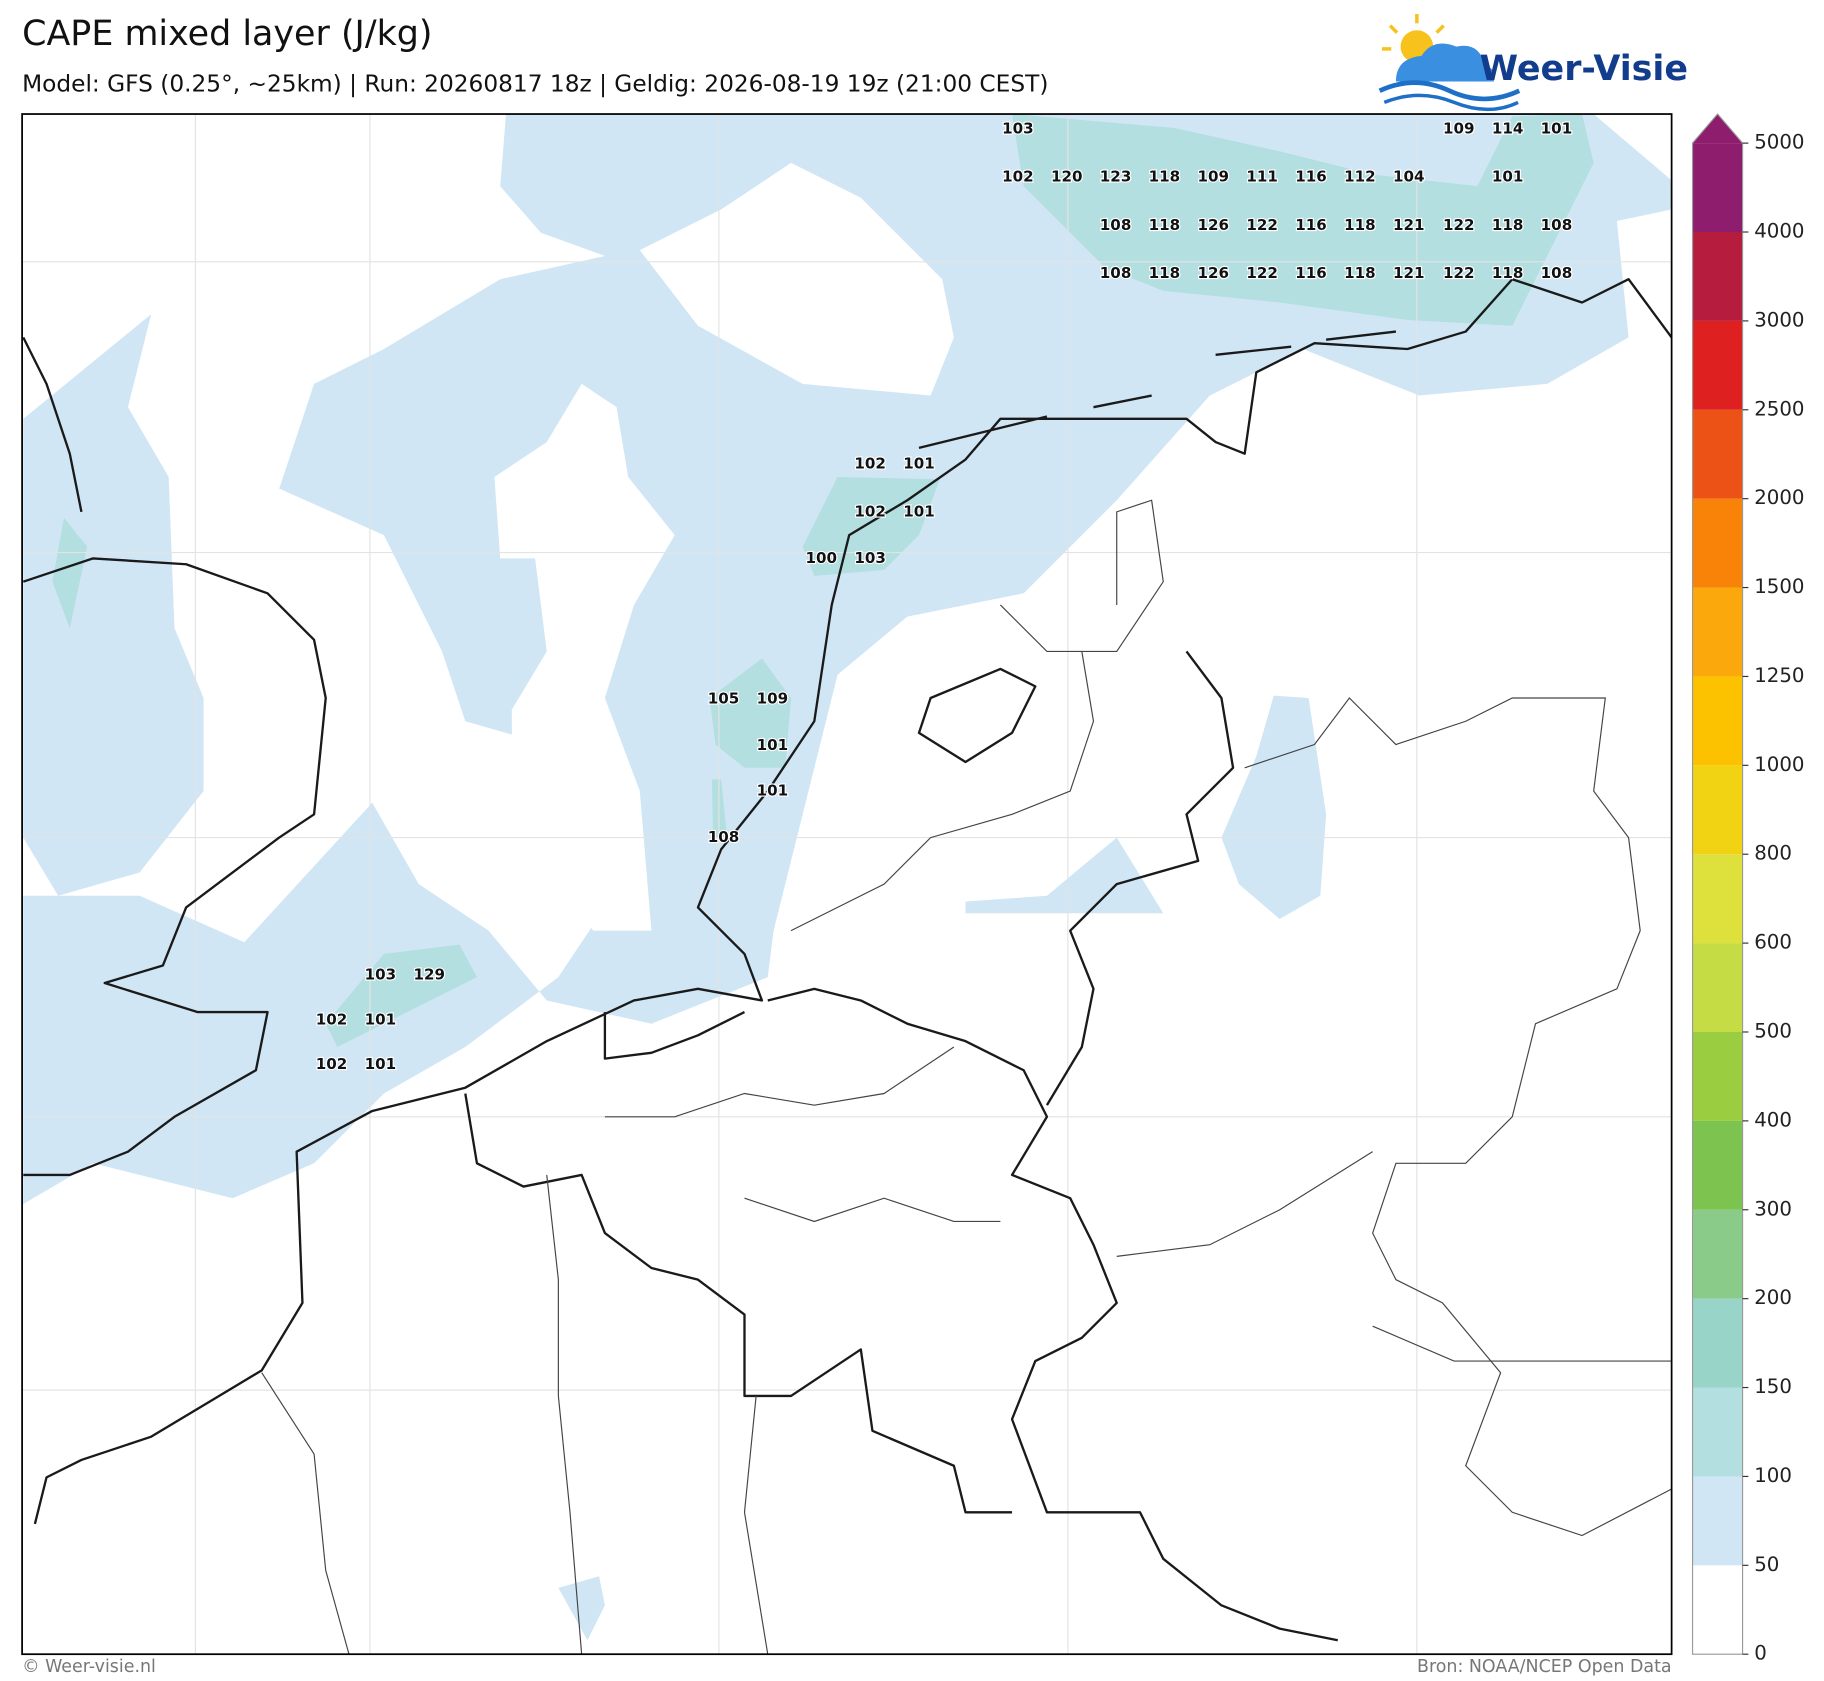  What do you see at coordinates (724, 699) in the screenshot?
I see `cape-value-label: 105` at bounding box center [724, 699].